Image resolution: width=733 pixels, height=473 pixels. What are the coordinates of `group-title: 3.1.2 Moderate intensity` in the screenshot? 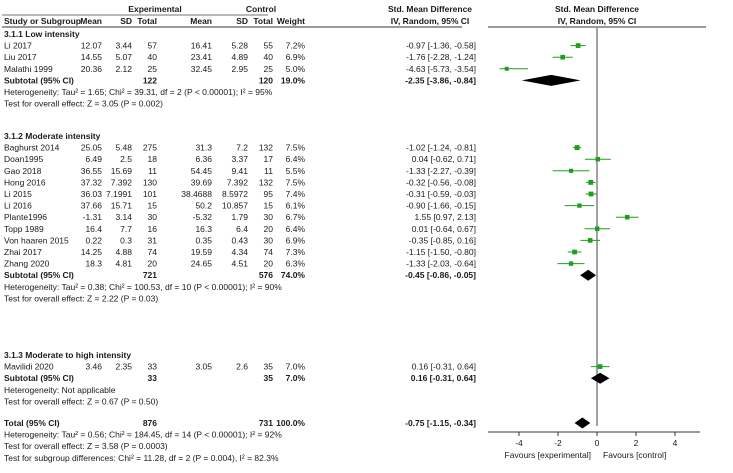 It's located at (52, 136).